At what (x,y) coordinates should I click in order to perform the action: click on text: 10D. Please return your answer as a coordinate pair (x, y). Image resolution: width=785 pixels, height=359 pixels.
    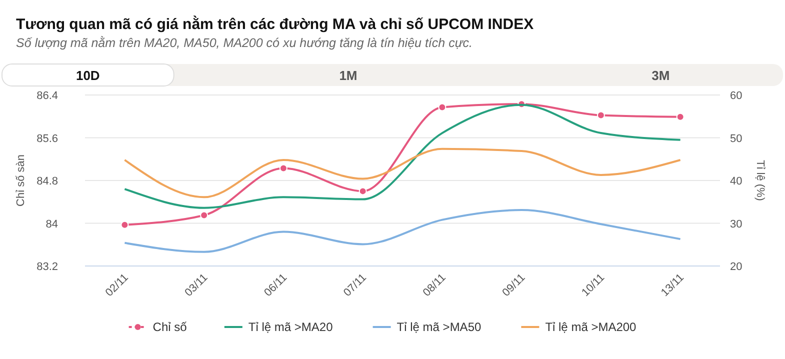
    Looking at the image, I should click on (88, 75).